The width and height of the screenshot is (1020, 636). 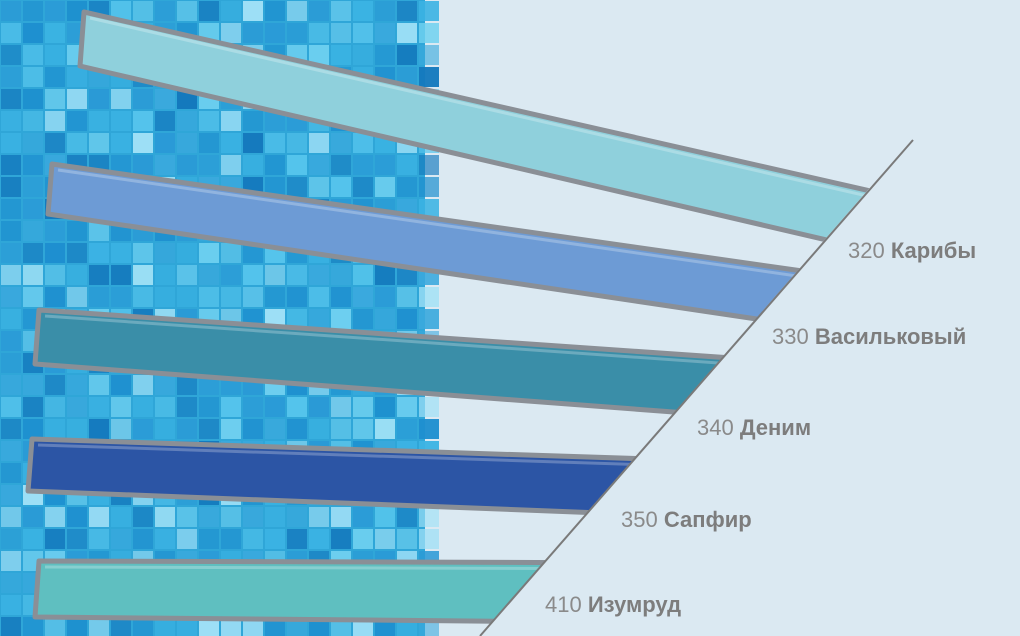 I want to click on swatch-name: Изумруд, so click(x=634, y=604).